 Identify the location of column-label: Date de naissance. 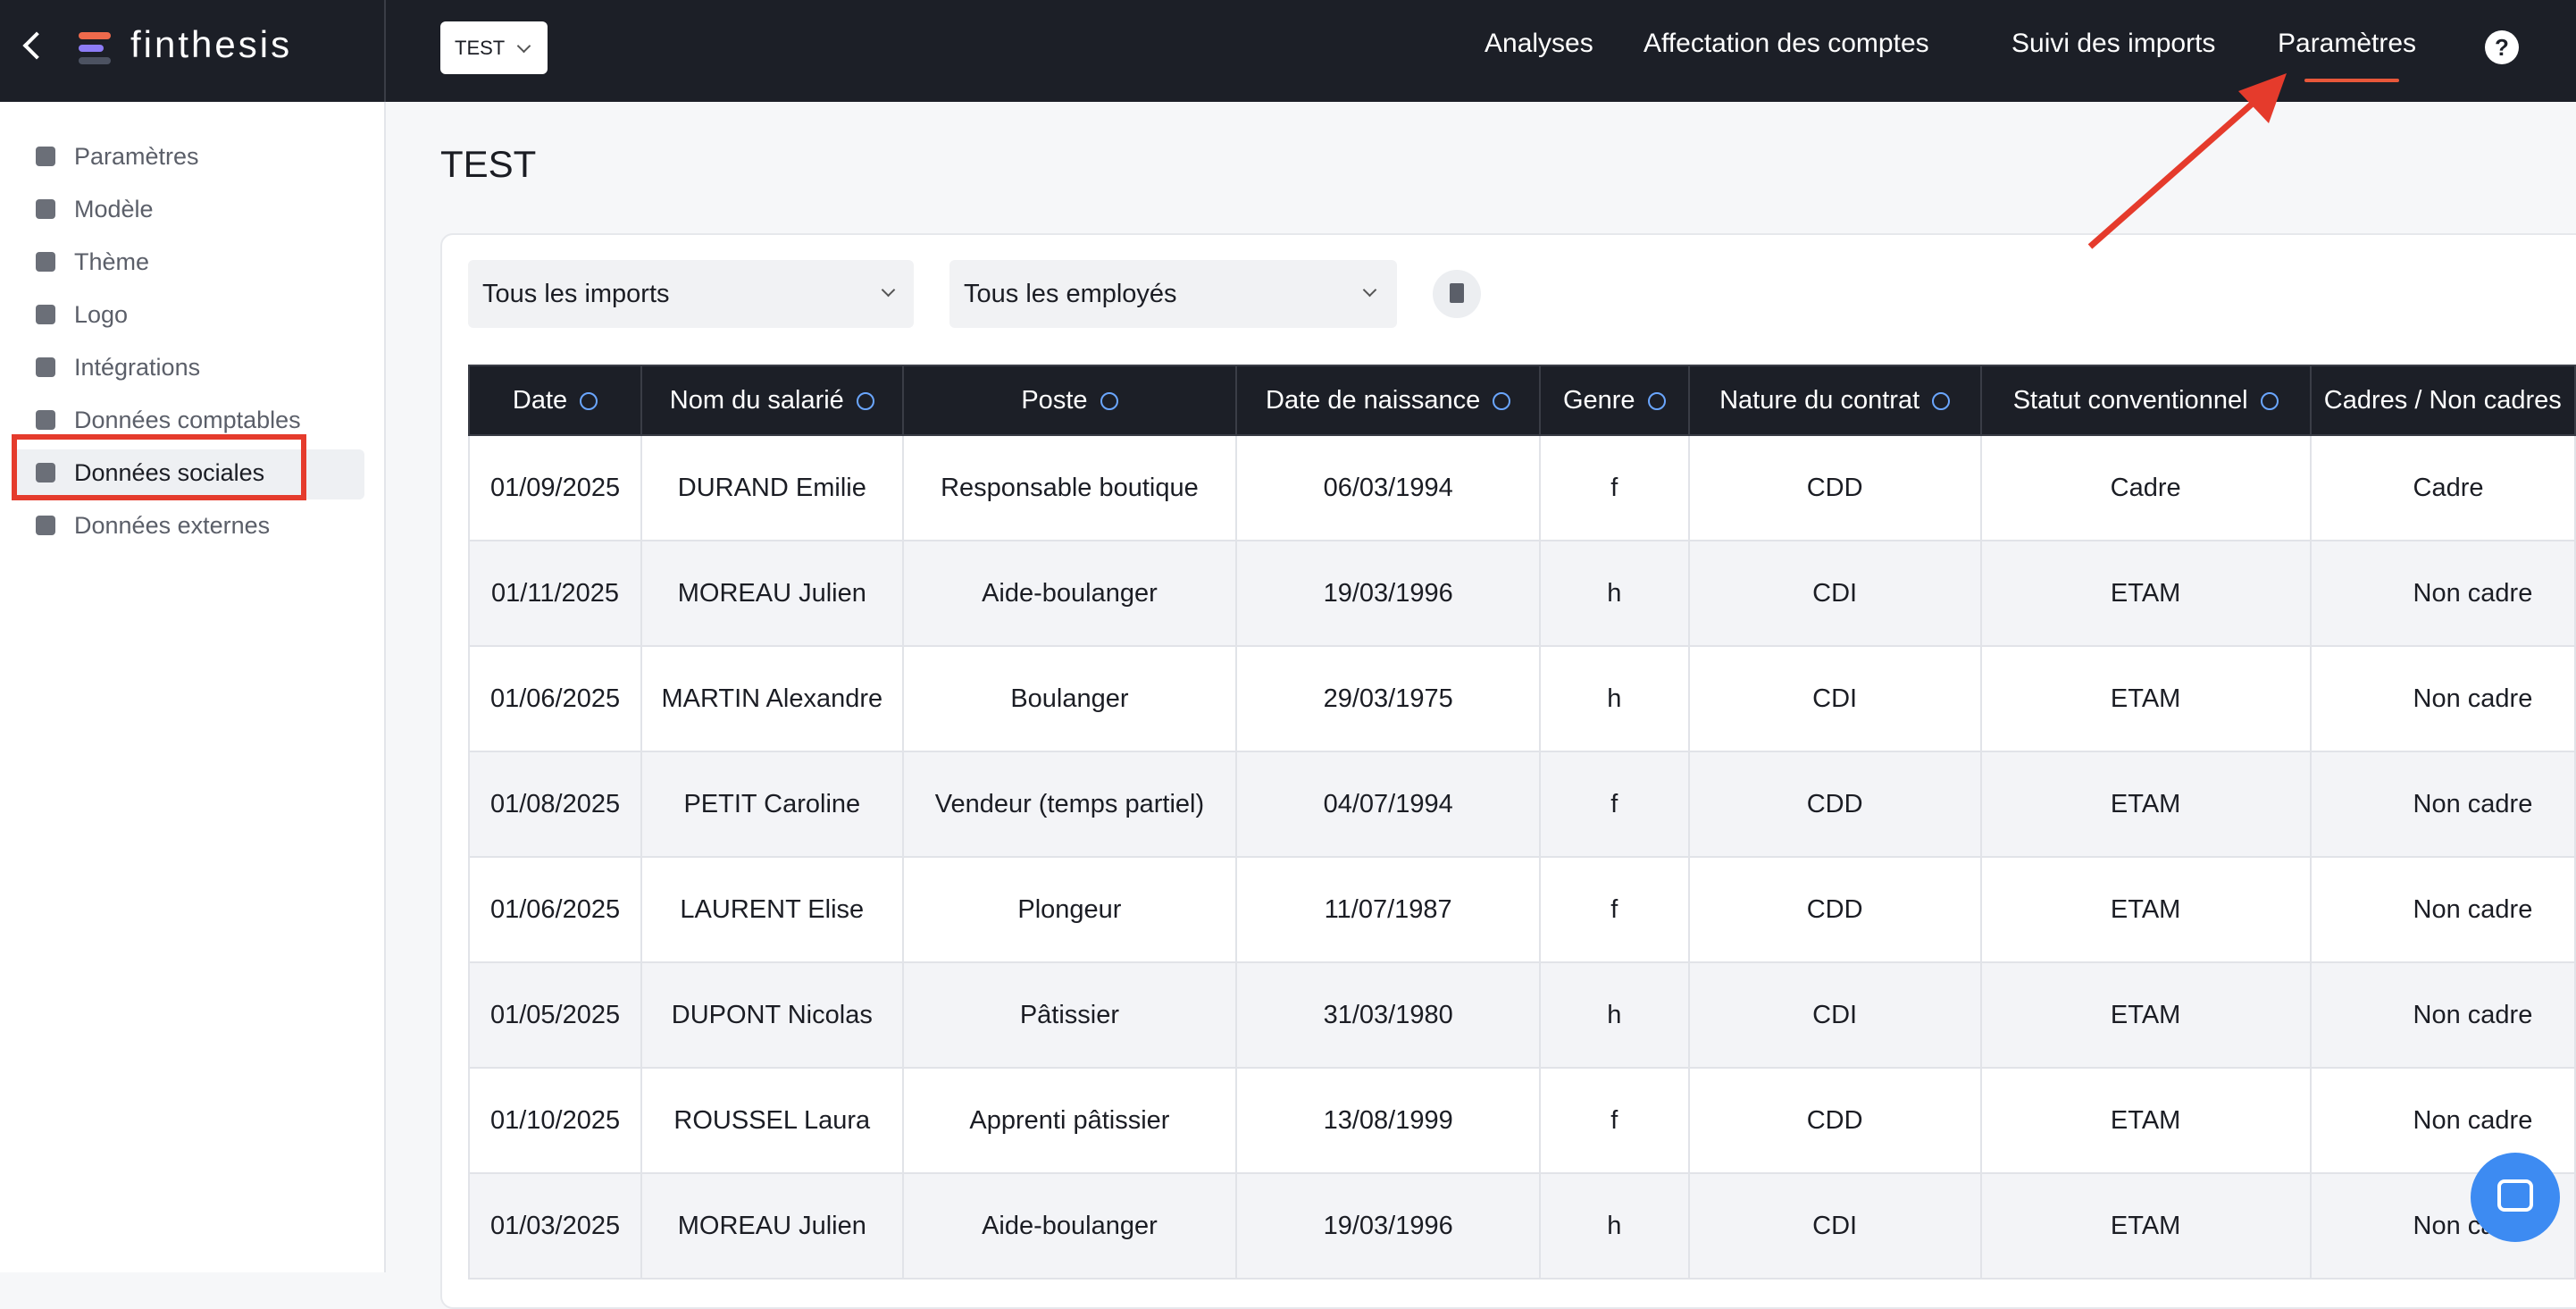
(1374, 400).